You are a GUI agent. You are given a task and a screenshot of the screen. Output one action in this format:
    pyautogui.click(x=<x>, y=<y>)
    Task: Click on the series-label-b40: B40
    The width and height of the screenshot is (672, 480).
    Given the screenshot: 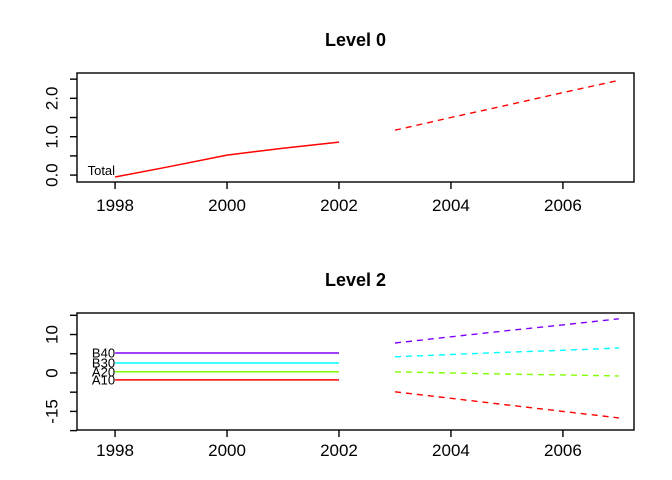 What is the action you would take?
    pyautogui.click(x=103, y=352)
    